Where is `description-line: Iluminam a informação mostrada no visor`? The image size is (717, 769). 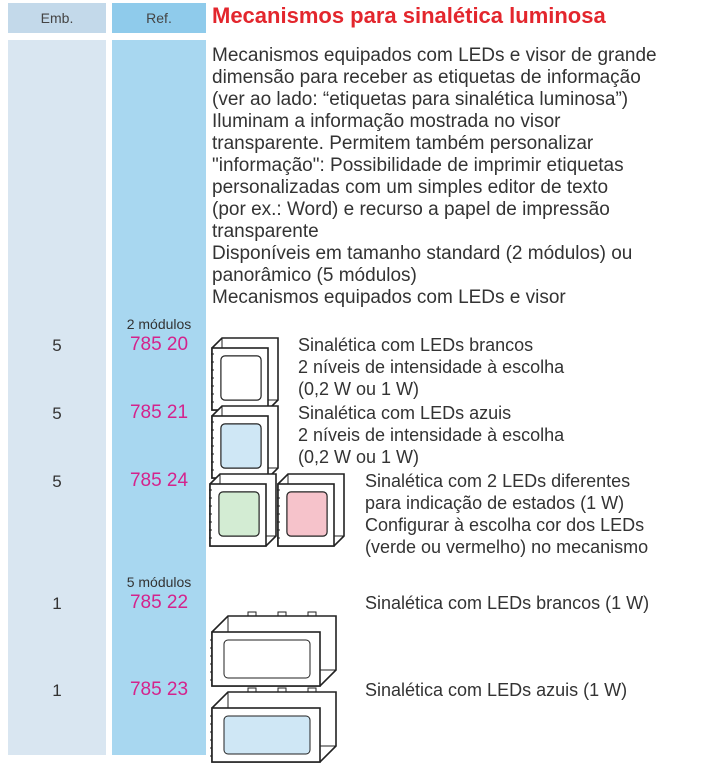 description-line: Iluminam a informação mostrada no visor is located at coordinates (386, 121).